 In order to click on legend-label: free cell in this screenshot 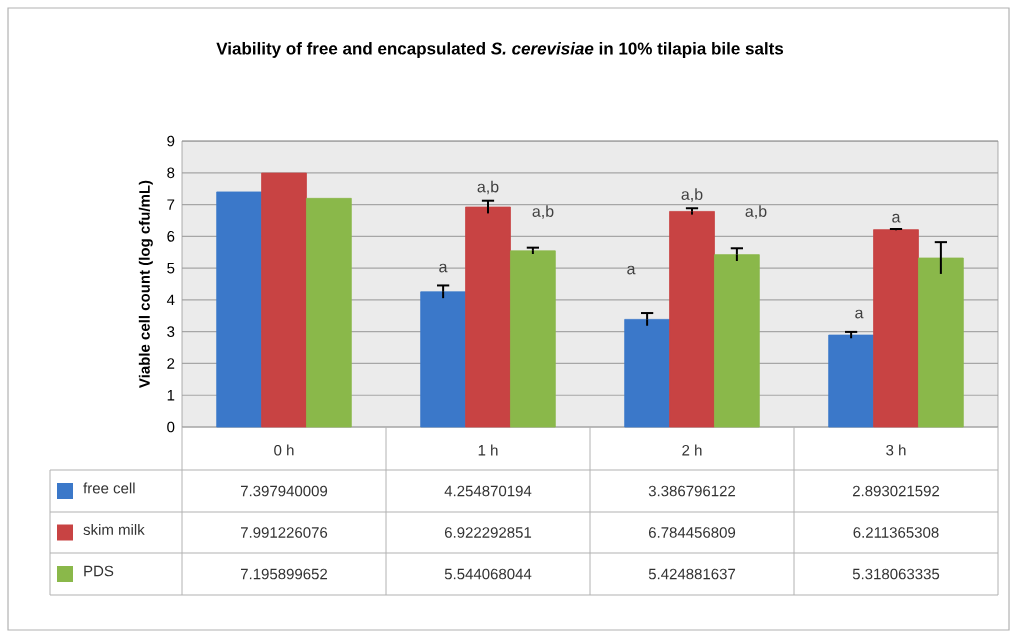, I will do `click(109, 488)`.